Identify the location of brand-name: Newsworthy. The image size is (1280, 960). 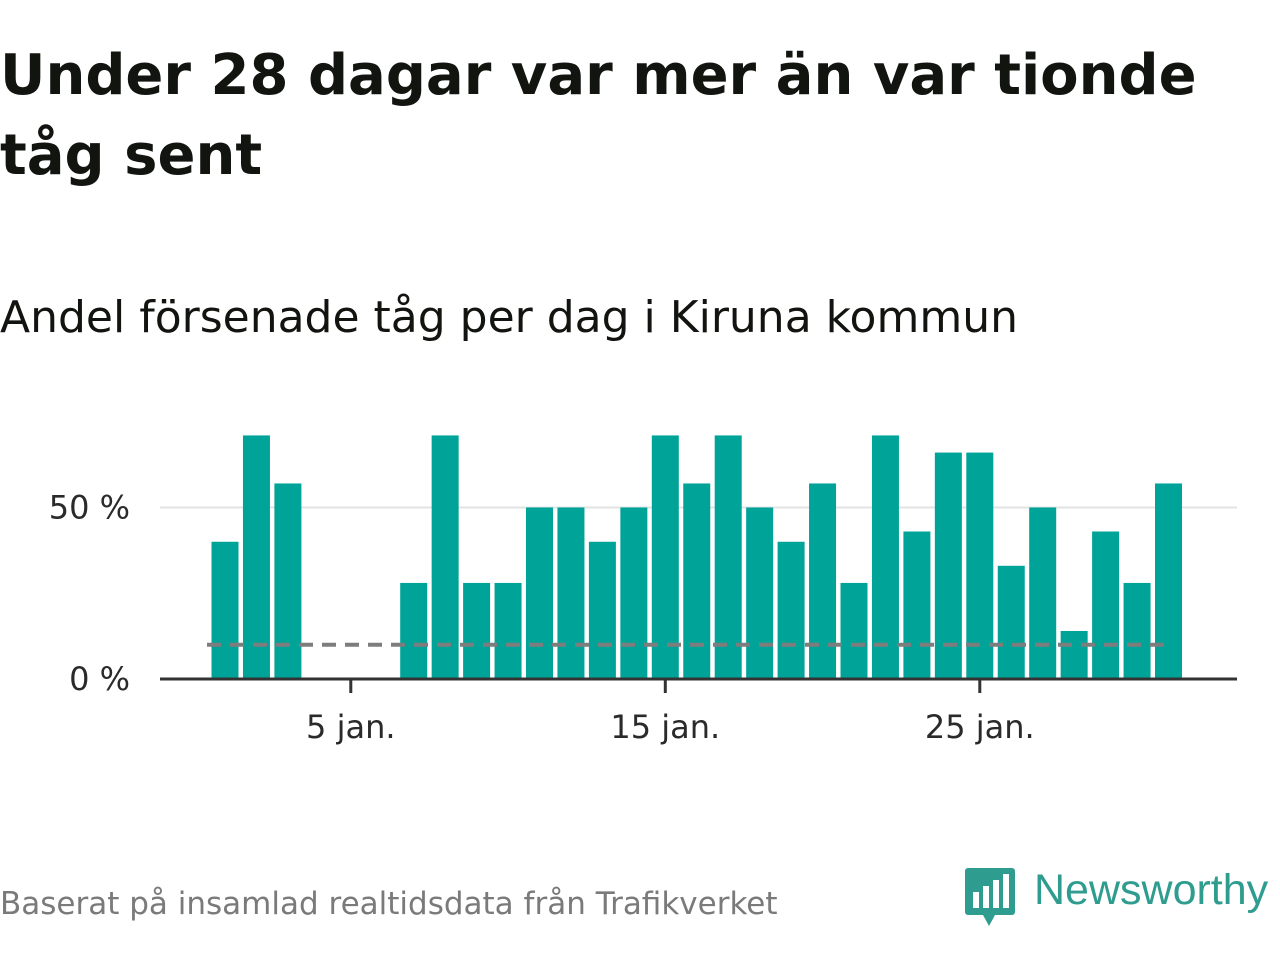
(1151, 890).